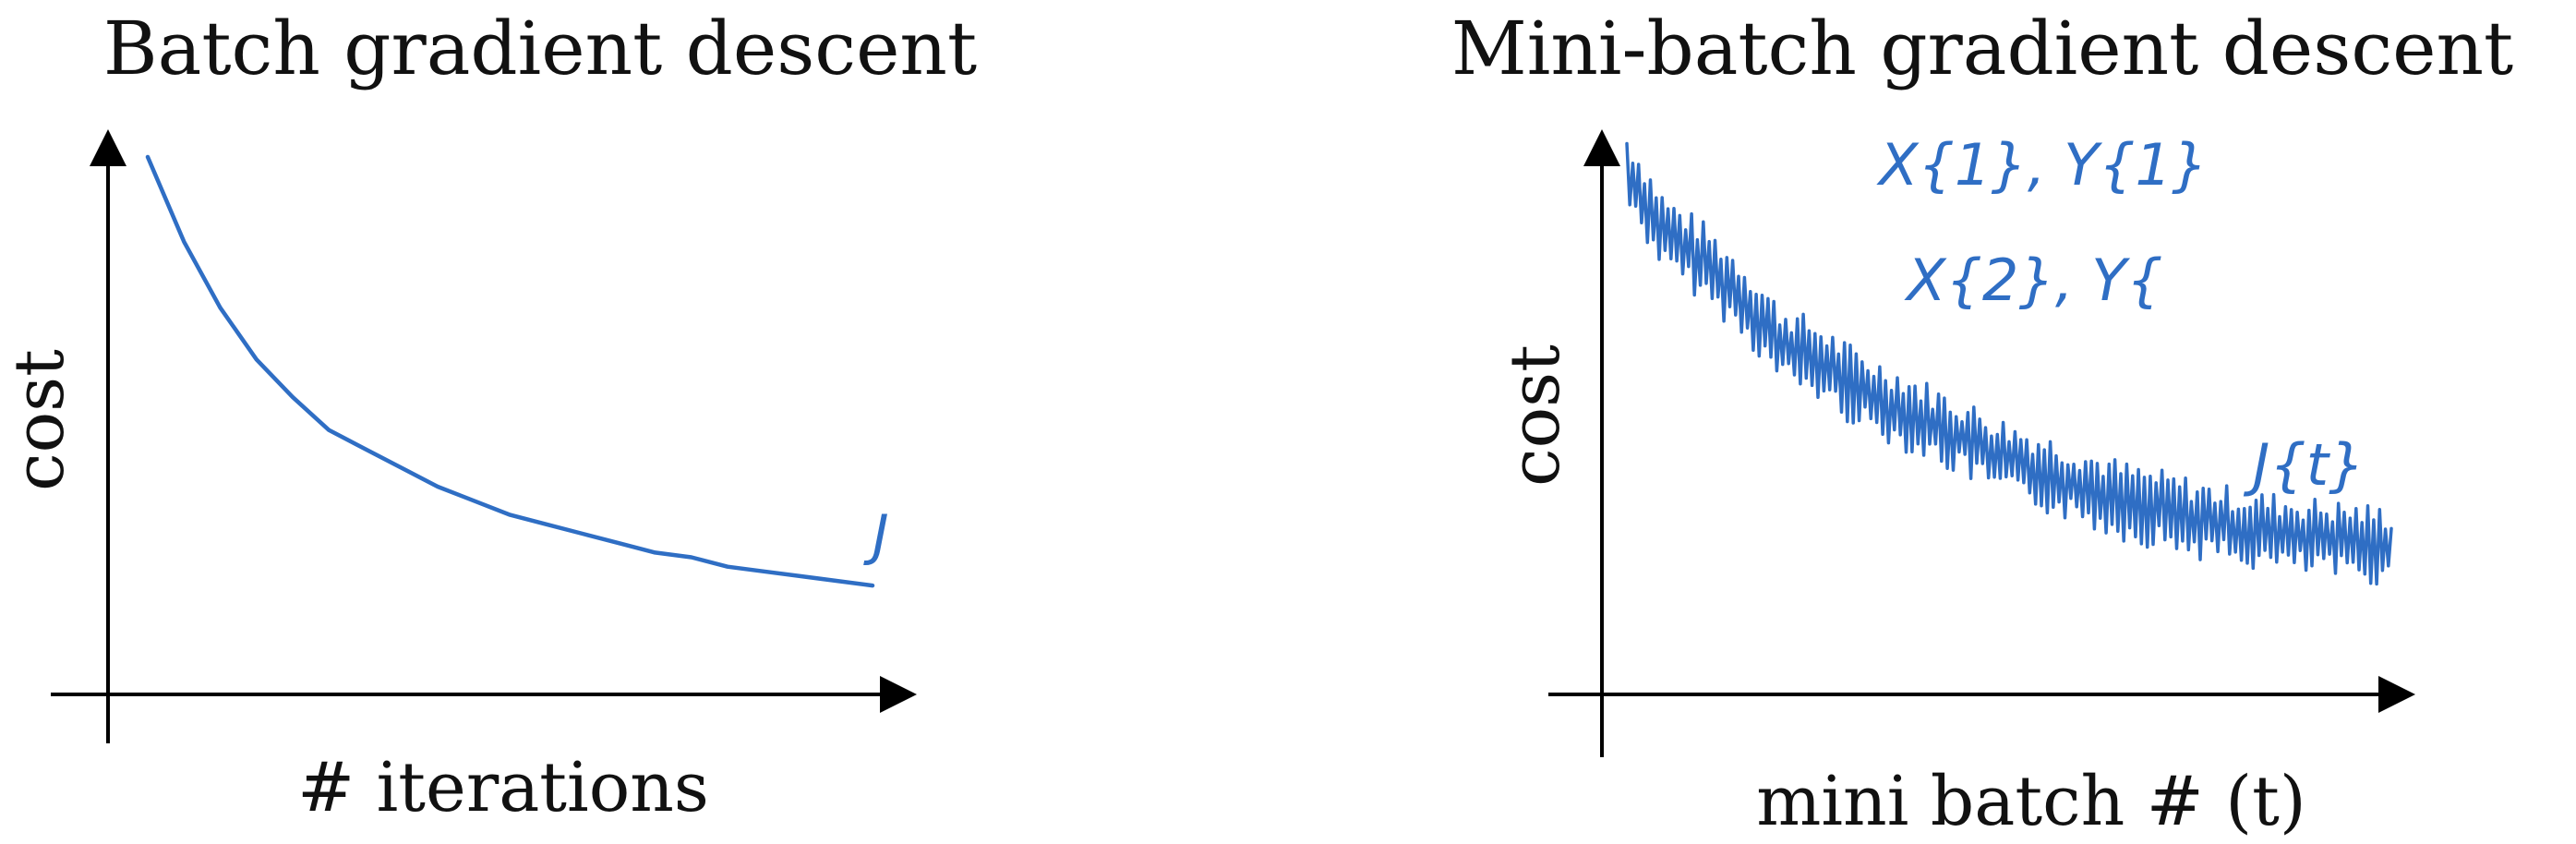 The height and width of the screenshot is (844, 2576). What do you see at coordinates (503, 787) in the screenshot?
I see `batch-x-axis-label: # iterations` at bounding box center [503, 787].